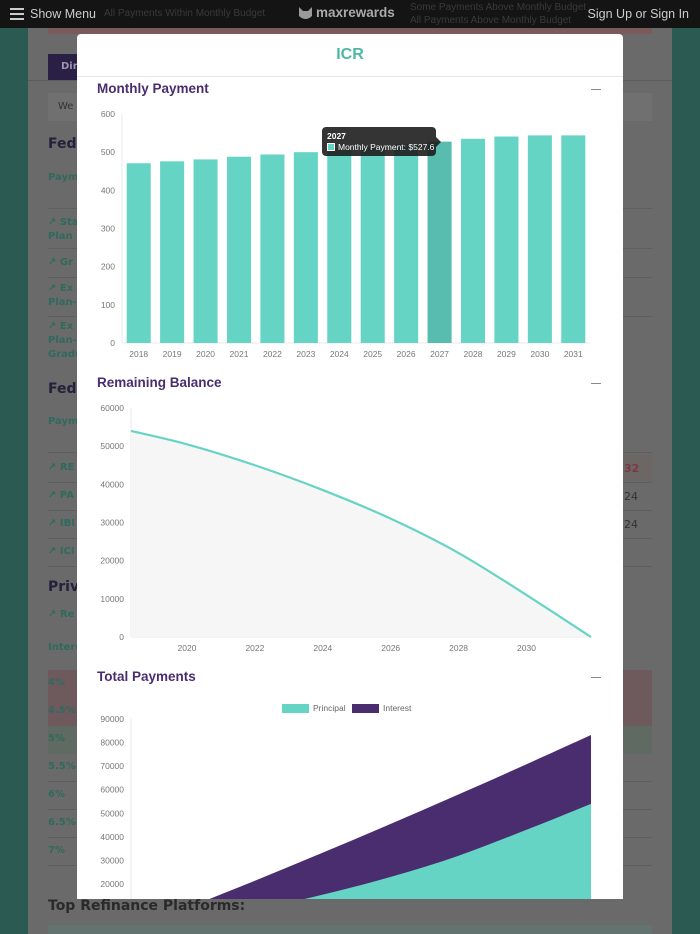  Describe the element at coordinates (596, 677) in the screenshot. I see `collapse-total-payments-icon` at that location.